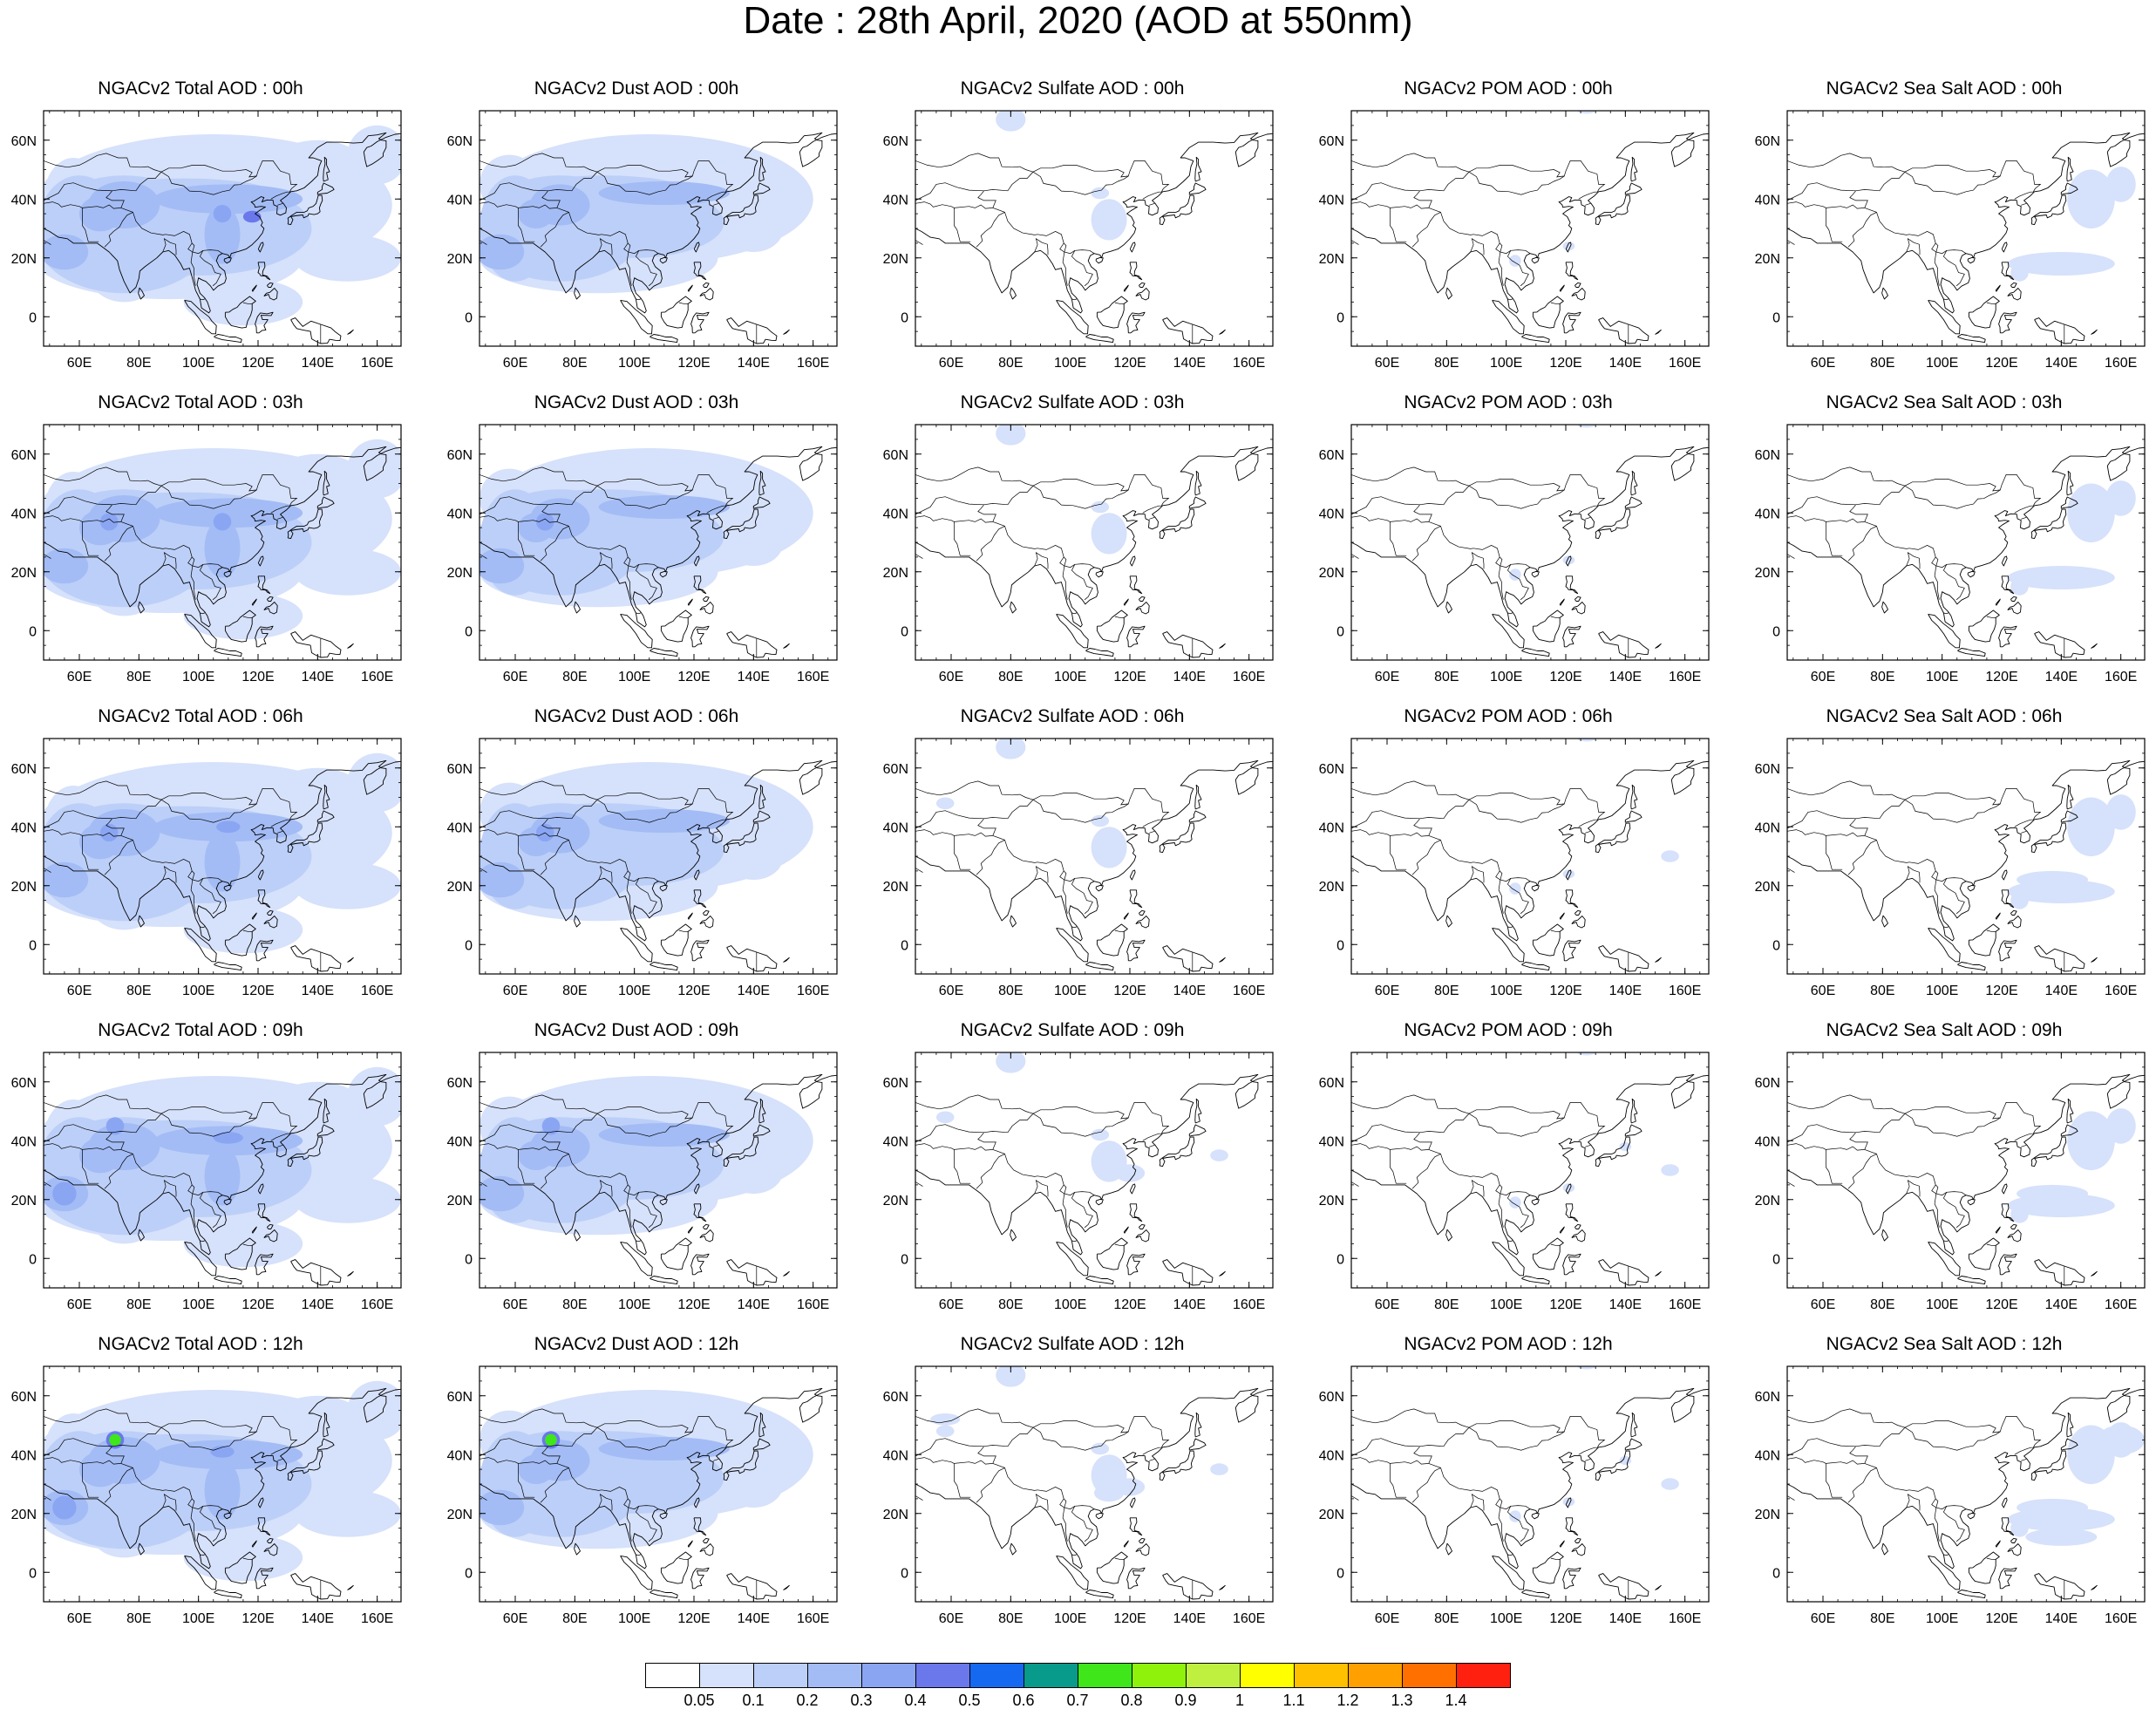 The image size is (2156, 1709). What do you see at coordinates (1131, 1700) in the screenshot?
I see `colorbar-label: 0.8` at bounding box center [1131, 1700].